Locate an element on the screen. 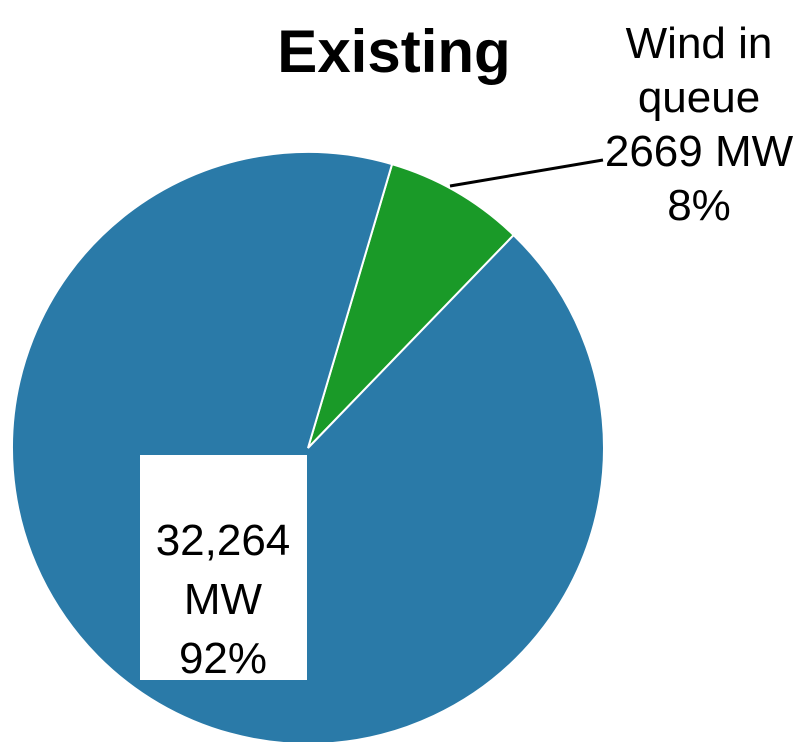  wind-slice-label: Wind in queue 2669 MW 8% is located at coordinates (699, 124).